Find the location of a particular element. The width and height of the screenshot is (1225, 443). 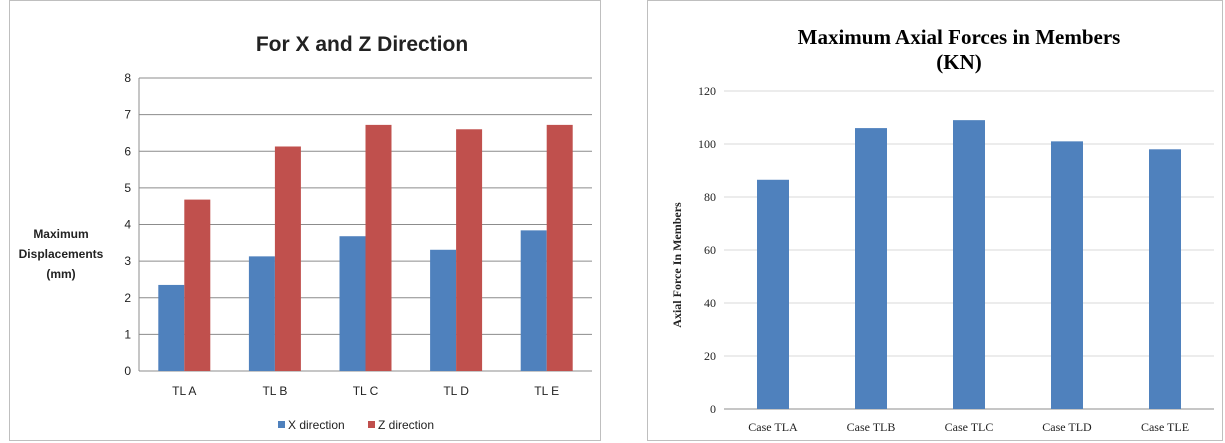

x-tick-label: Case TLC is located at coordinates (969, 427).